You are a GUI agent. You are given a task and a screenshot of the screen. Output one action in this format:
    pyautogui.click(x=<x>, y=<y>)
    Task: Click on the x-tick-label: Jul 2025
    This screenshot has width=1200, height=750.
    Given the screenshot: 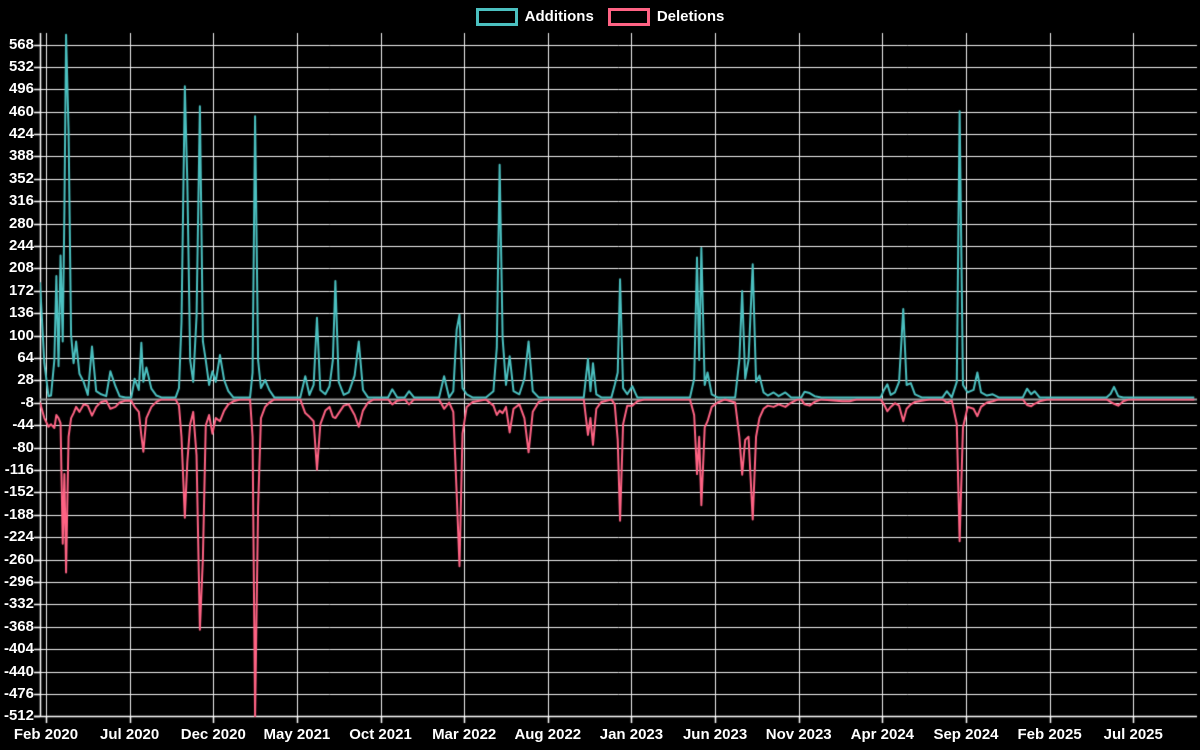 What is the action you would take?
    pyautogui.click(x=1133, y=734)
    